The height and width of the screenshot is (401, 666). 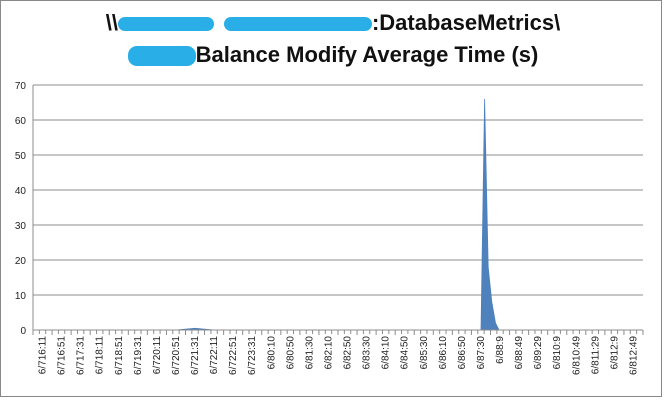 I want to click on x-tick-label: 6/82:50, so click(x=348, y=353).